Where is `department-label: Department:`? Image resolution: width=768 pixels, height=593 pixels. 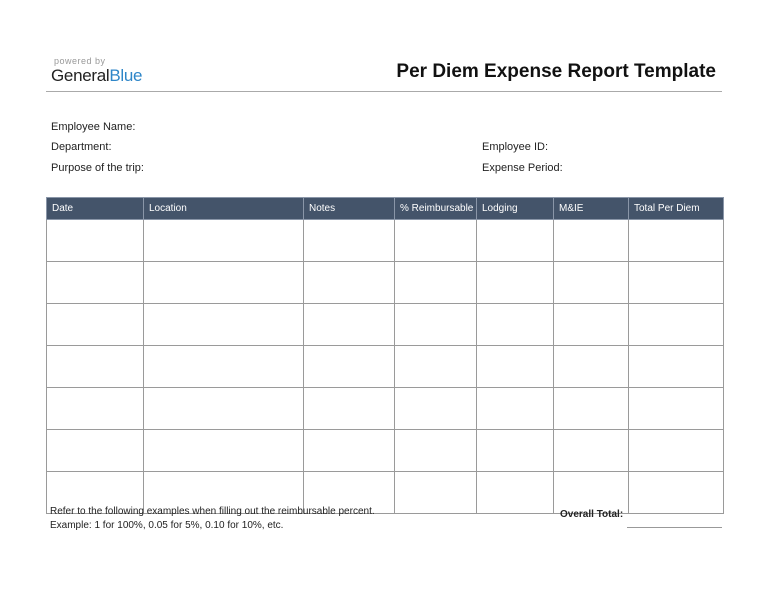 department-label: Department: is located at coordinates (81, 147).